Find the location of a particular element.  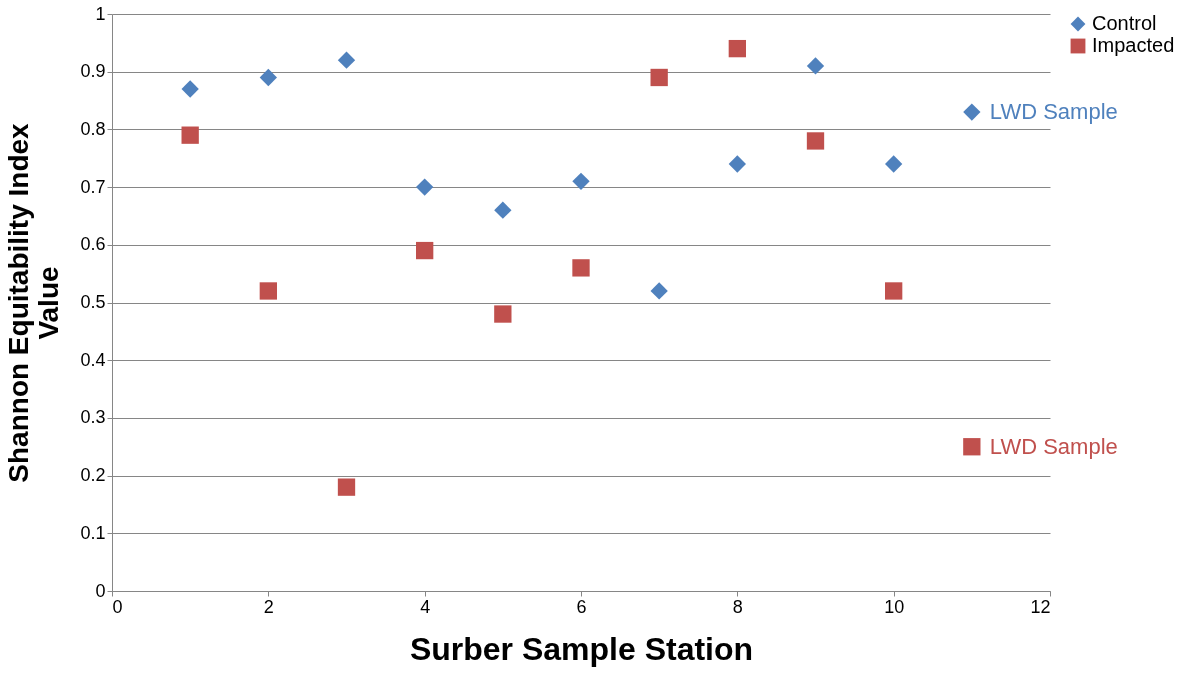

y-axis-title: Shannon Equitability Index Value is located at coordinates (34, 302).